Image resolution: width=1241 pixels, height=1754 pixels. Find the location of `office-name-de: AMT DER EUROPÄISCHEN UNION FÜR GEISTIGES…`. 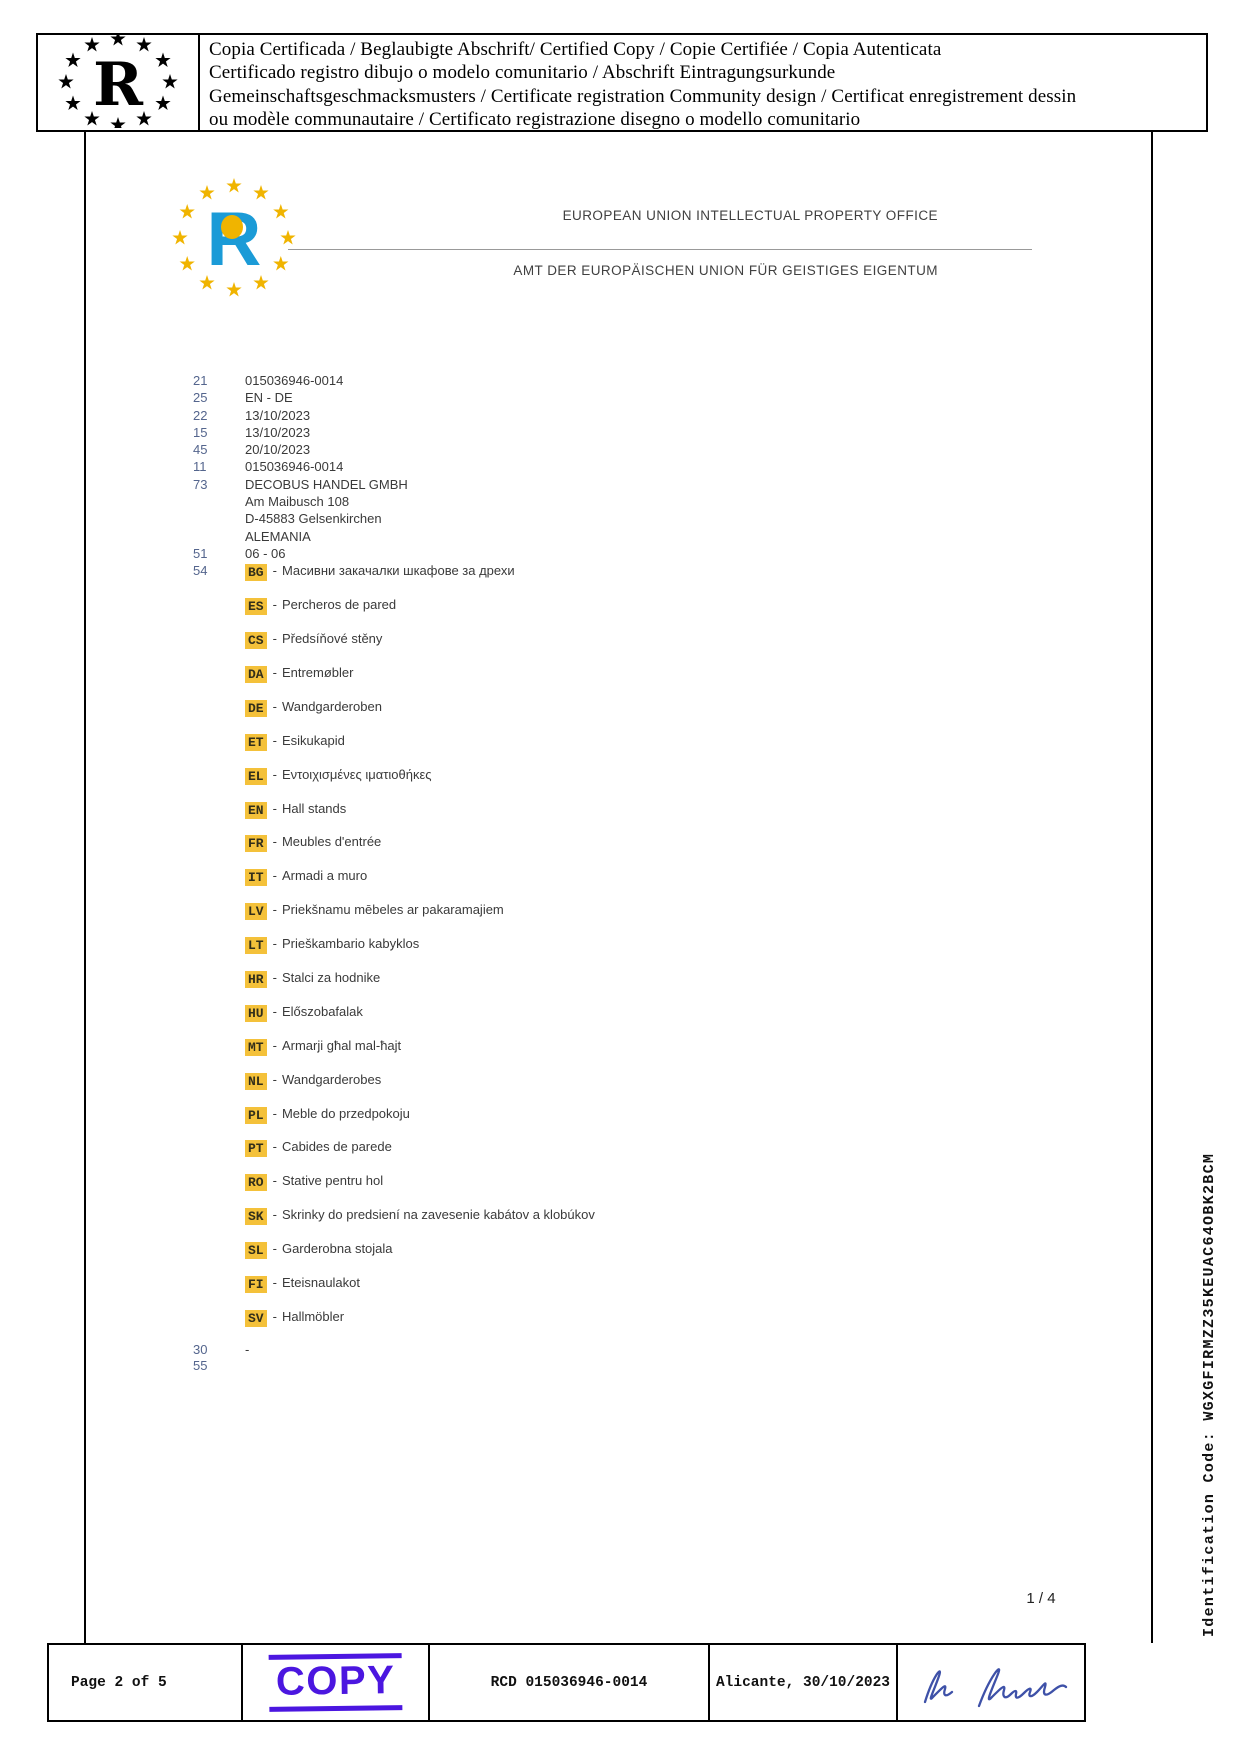

office-name-de: AMT DER EUROPÄISCHEN UNION FÜR GEISTIGES… is located at coordinates (725, 270).